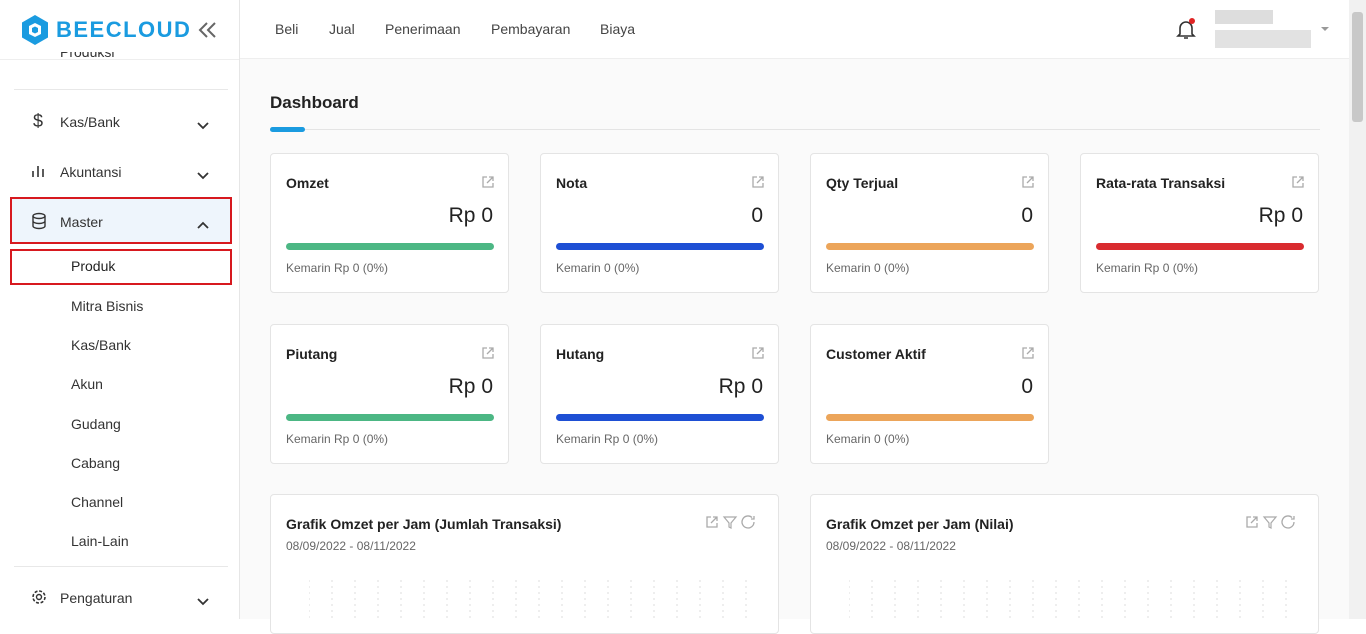 The height and width of the screenshot is (634, 1366). Describe the element at coordinates (287, 129) in the screenshot. I see `title-underline` at that location.